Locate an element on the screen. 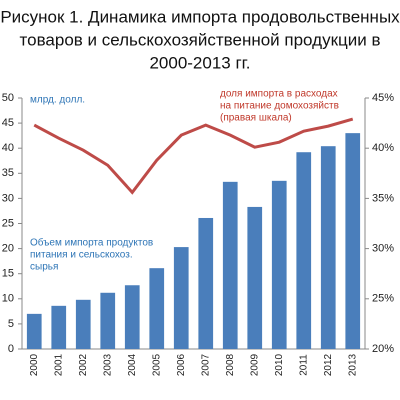 Image resolution: width=400 pixels, height=400 pixels. y2-tick-label: 40% is located at coordinates (383, 148).